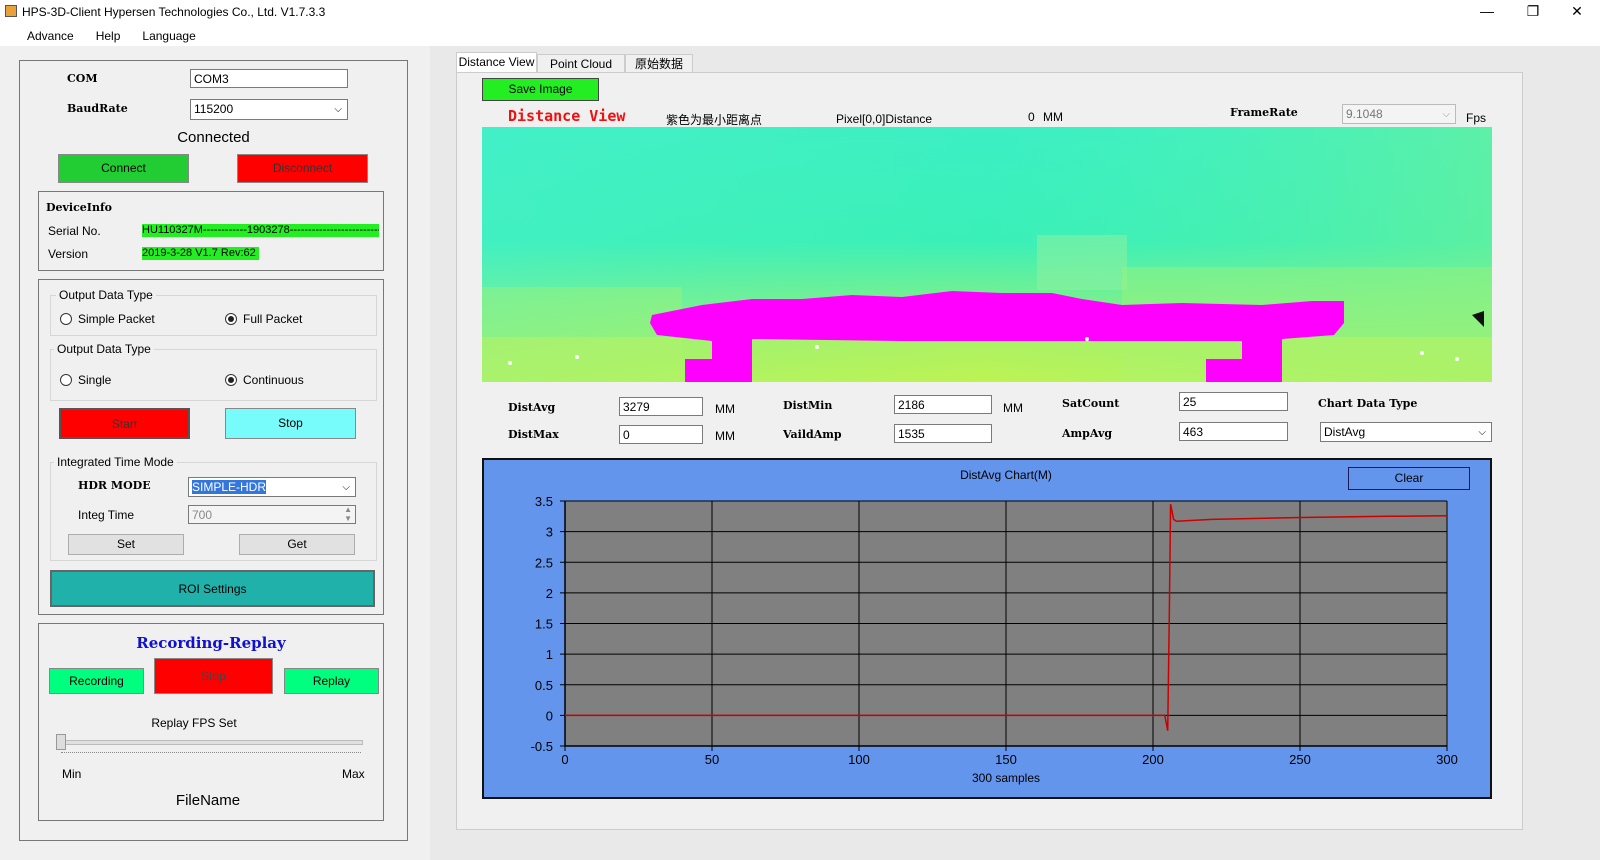 The width and height of the screenshot is (1600, 860). I want to click on simple-packet-radio, so click(66, 319).